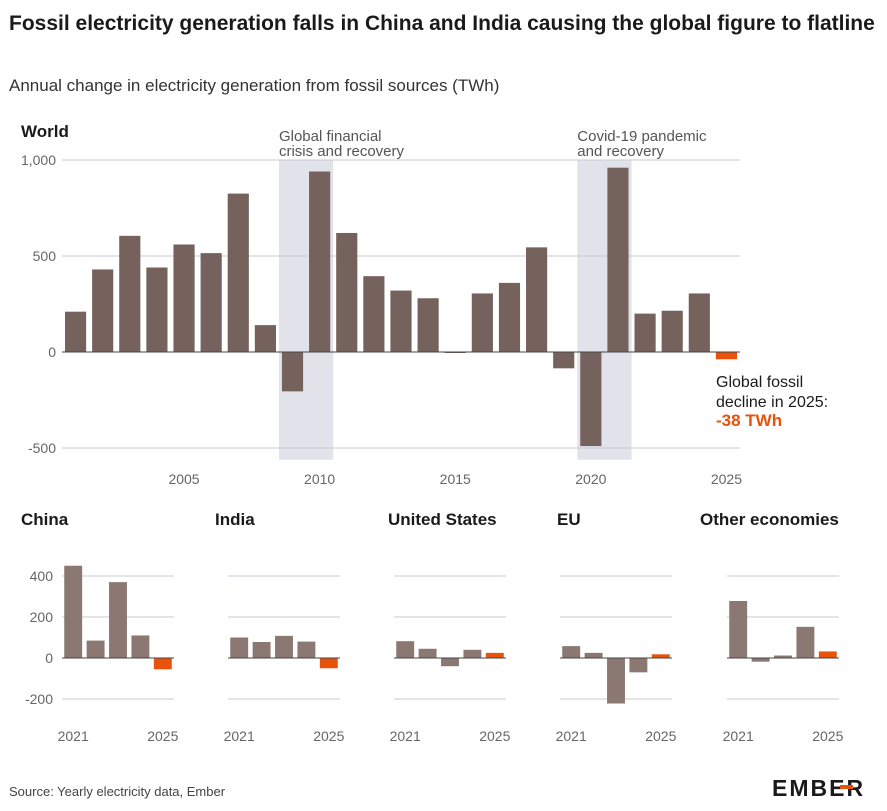 Image resolution: width=887 pixels, height=811 pixels. What do you see at coordinates (846, 787) in the screenshot?
I see `logo-accent-bar` at bounding box center [846, 787].